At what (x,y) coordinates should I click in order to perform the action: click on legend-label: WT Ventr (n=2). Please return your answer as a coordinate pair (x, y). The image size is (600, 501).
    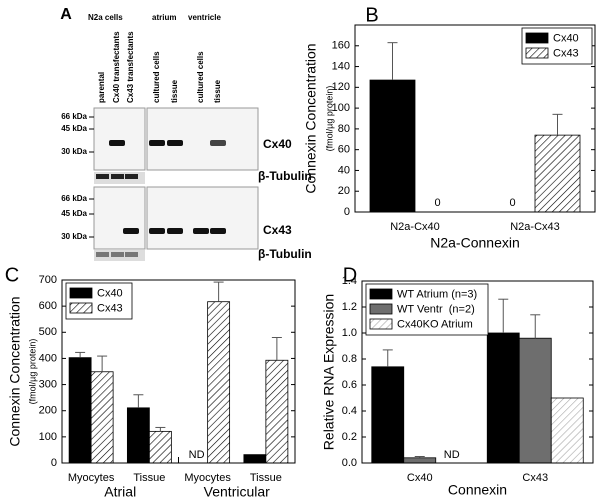
    Looking at the image, I should click on (436, 309).